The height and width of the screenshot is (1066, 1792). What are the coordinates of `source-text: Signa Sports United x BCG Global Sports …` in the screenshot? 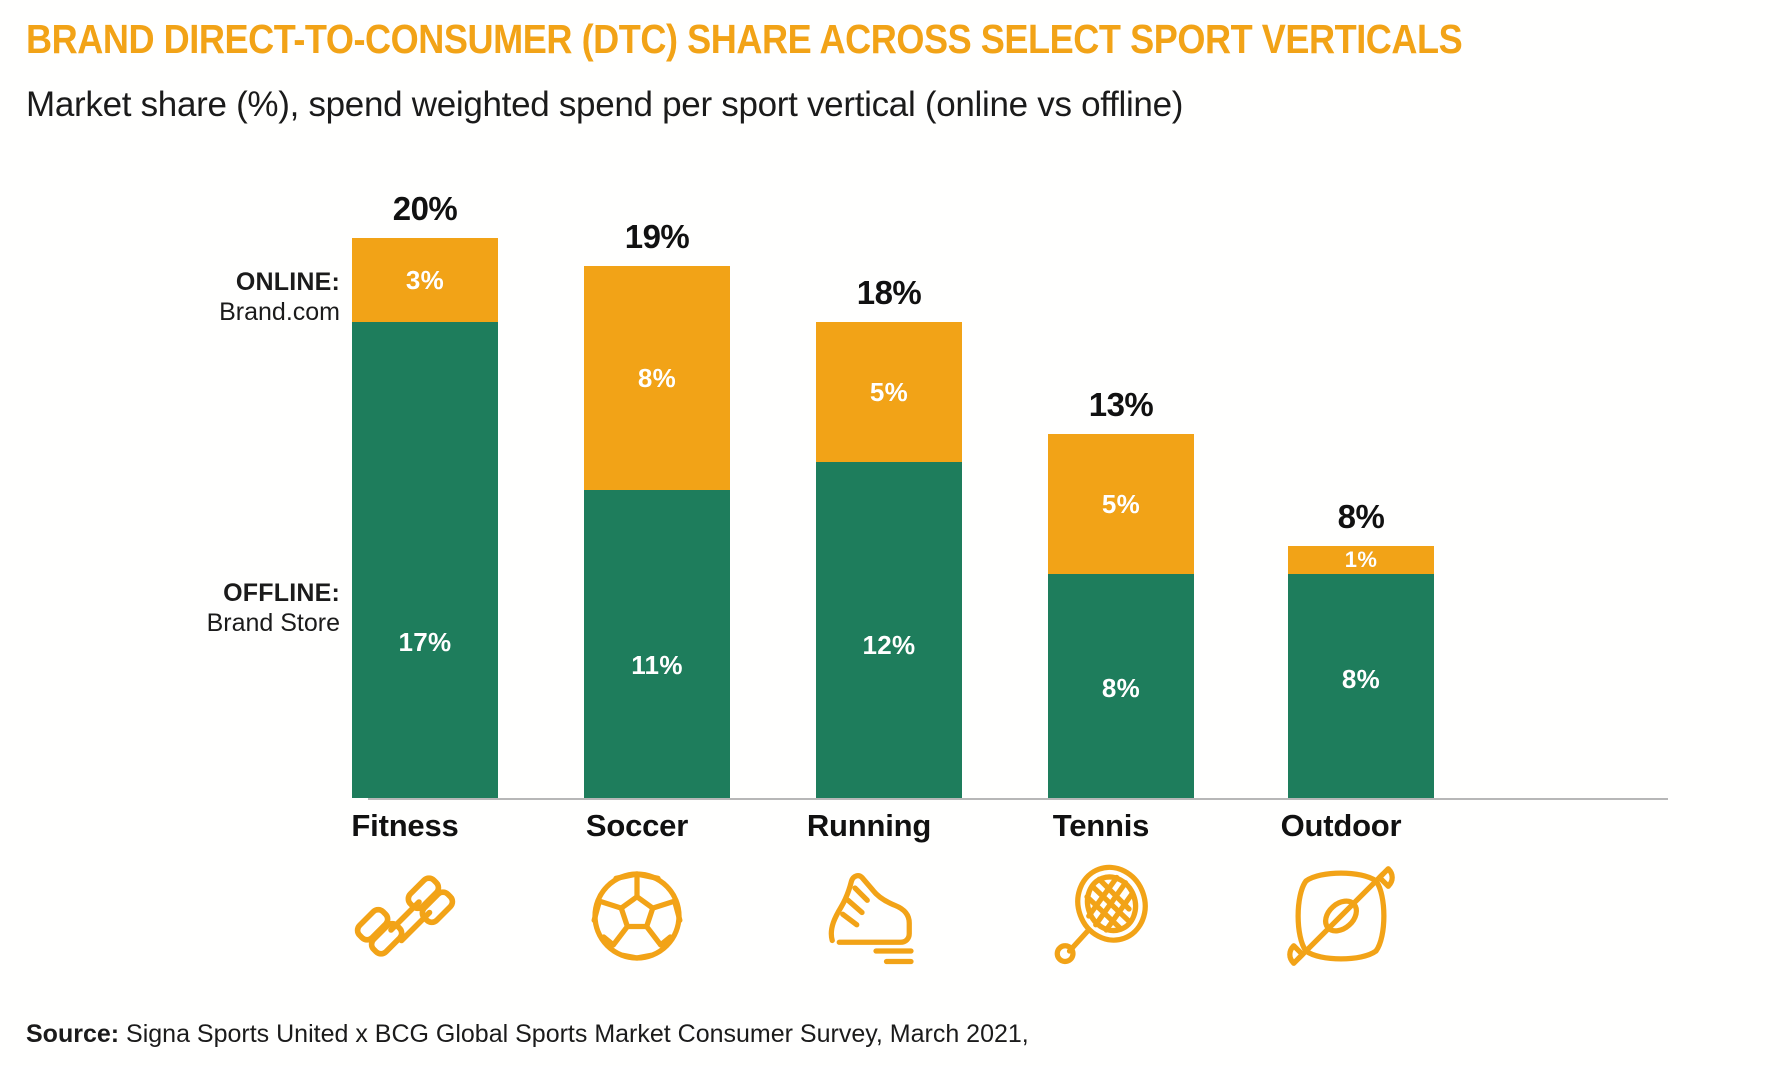 It's located at (574, 1034).